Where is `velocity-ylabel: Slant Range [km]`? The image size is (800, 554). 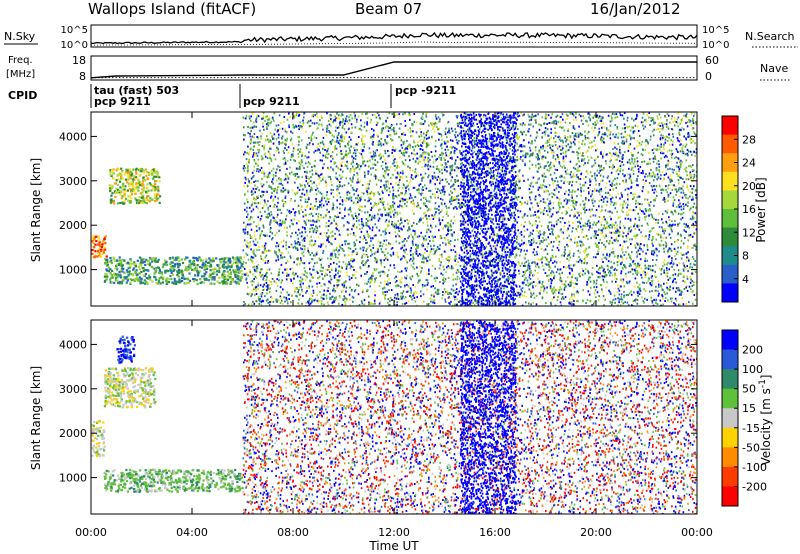 velocity-ylabel: Slant Range [km] is located at coordinates (36, 418).